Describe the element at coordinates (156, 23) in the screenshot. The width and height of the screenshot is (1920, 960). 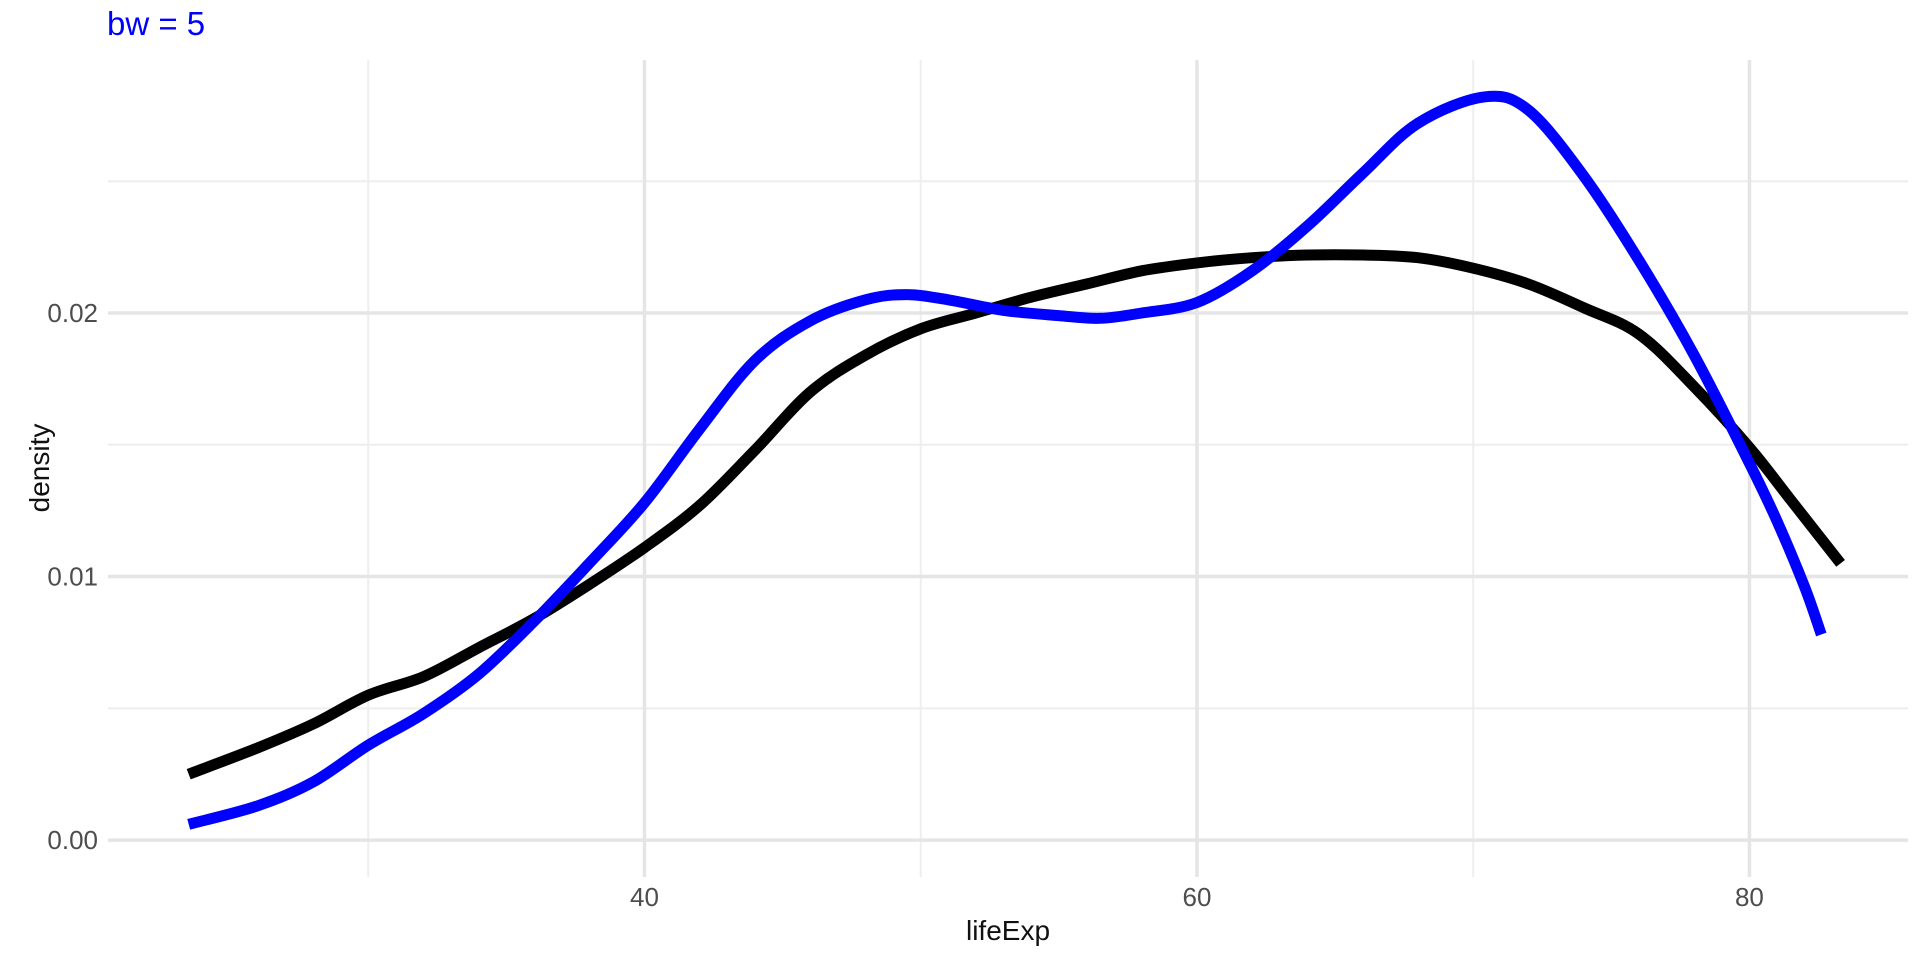
I see `plot-title: bw = 5` at that location.